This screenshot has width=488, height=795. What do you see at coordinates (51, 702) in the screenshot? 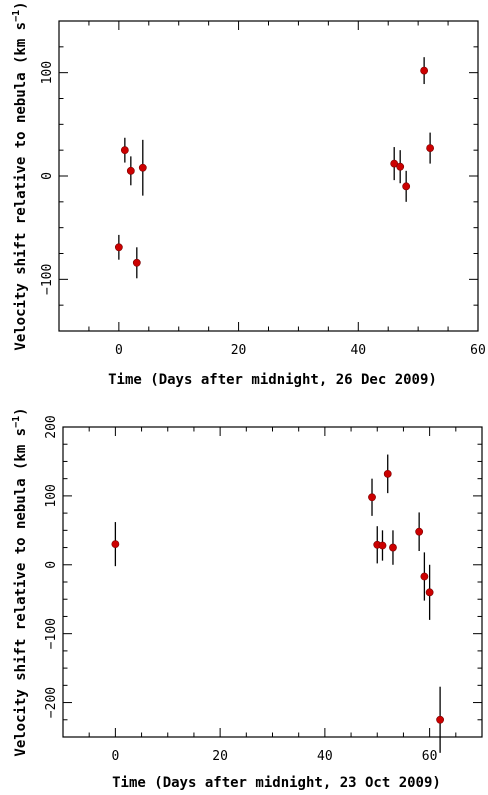
I see `y-tick-label: −200` at bounding box center [51, 702].